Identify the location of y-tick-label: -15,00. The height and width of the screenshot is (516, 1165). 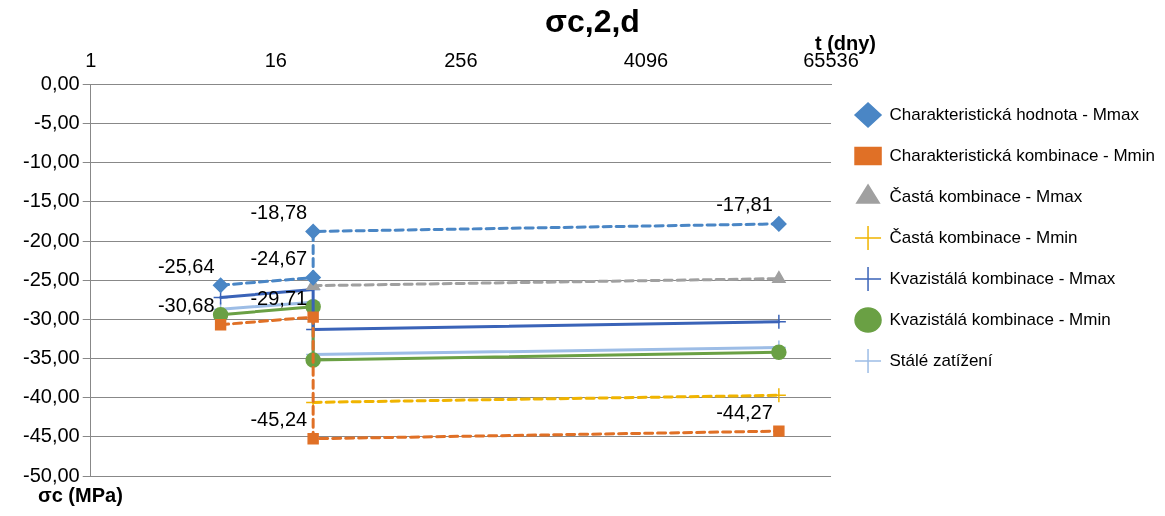
(51, 200).